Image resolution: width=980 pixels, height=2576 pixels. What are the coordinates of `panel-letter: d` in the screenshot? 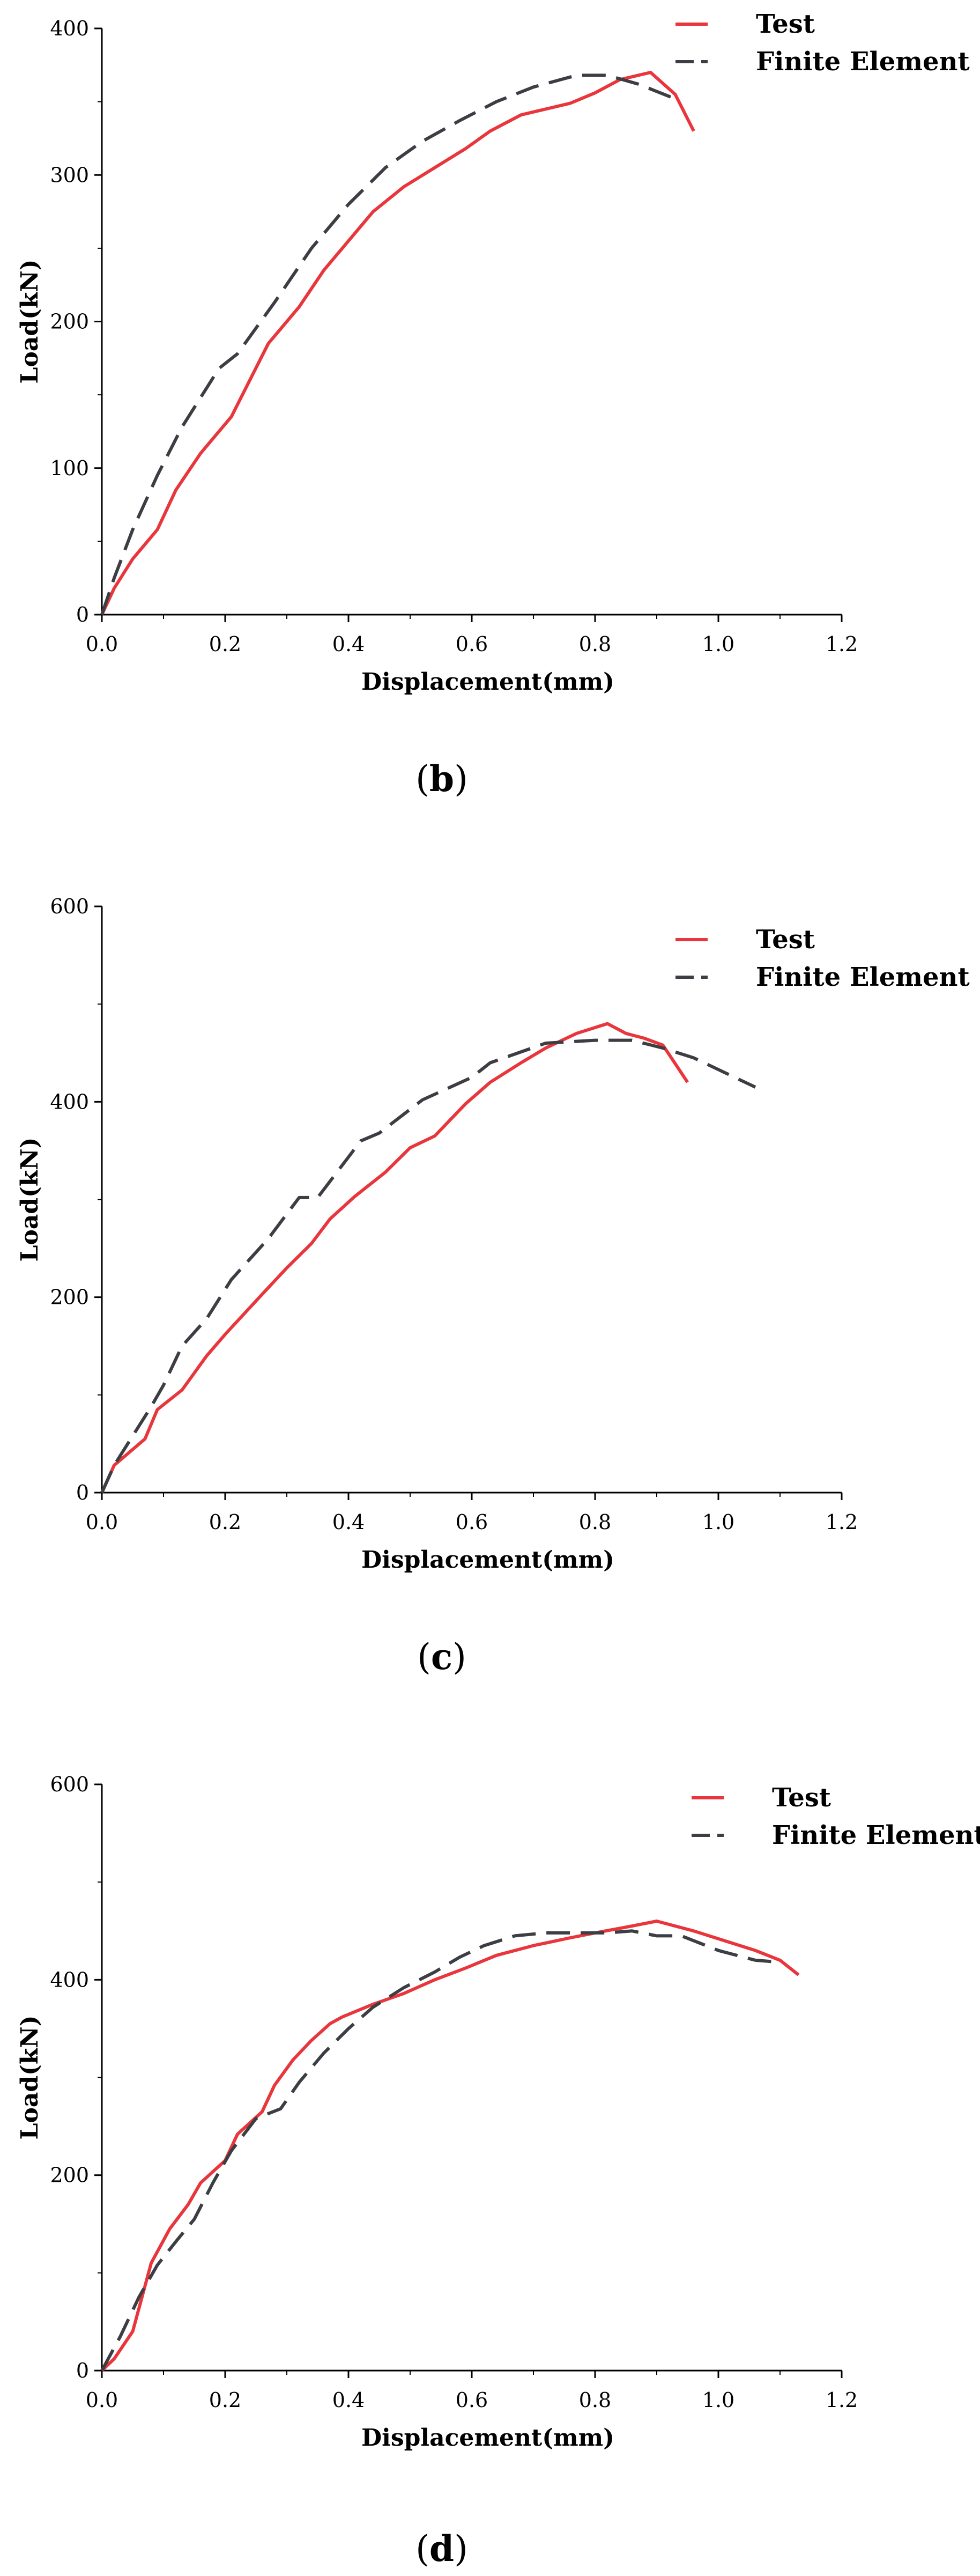 It's located at (441, 2549).